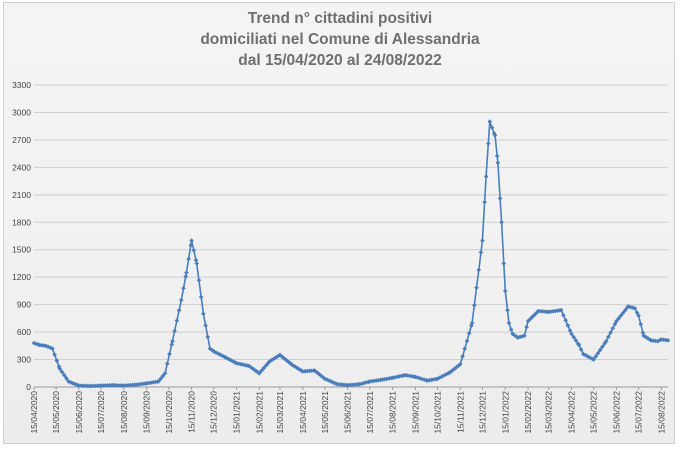  I want to click on x-tick-label: 15/07/2020, so click(101, 412).